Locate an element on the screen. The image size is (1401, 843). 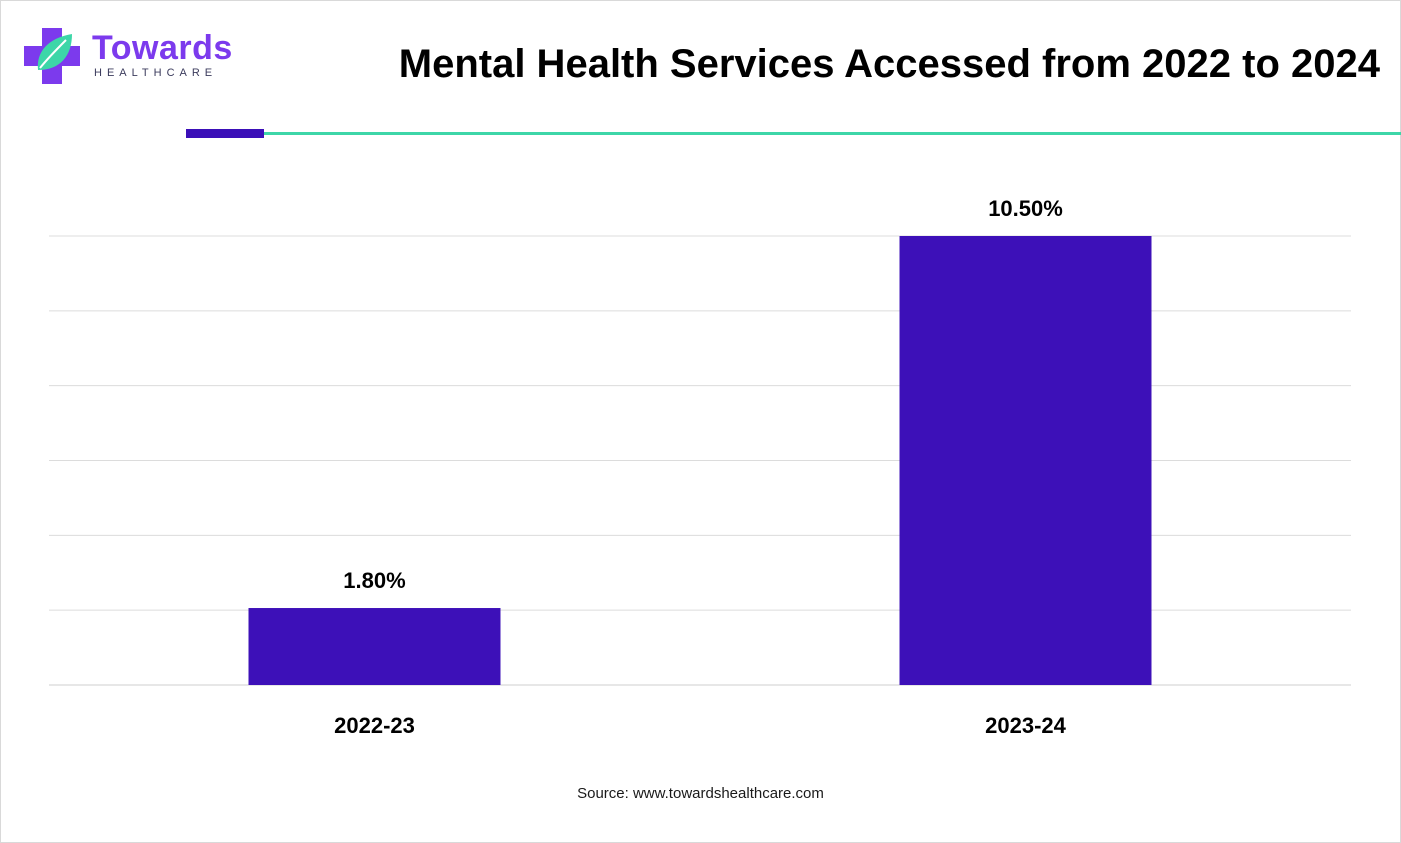
x-tick-label: 2023-24 is located at coordinates (1026, 725).